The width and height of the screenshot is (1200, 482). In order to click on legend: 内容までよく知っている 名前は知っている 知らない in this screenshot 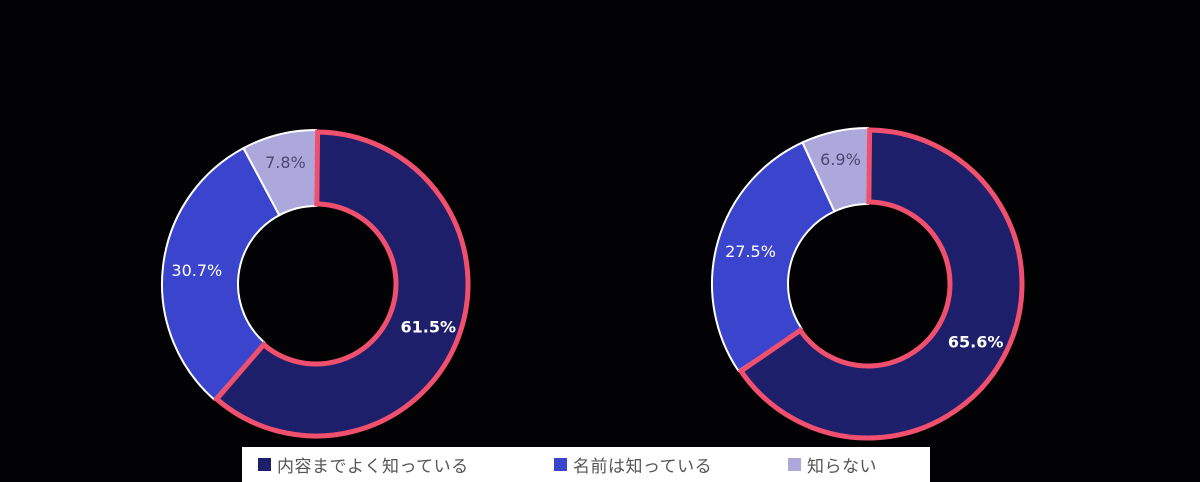, I will do `click(586, 464)`.